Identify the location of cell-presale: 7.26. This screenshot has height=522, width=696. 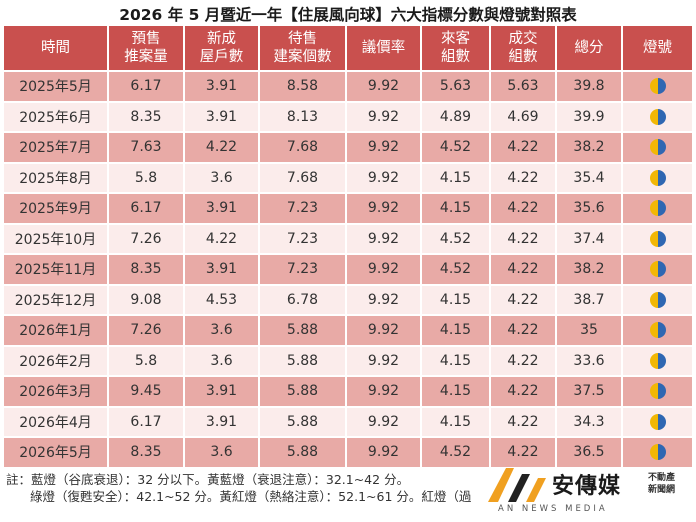
(146, 238).